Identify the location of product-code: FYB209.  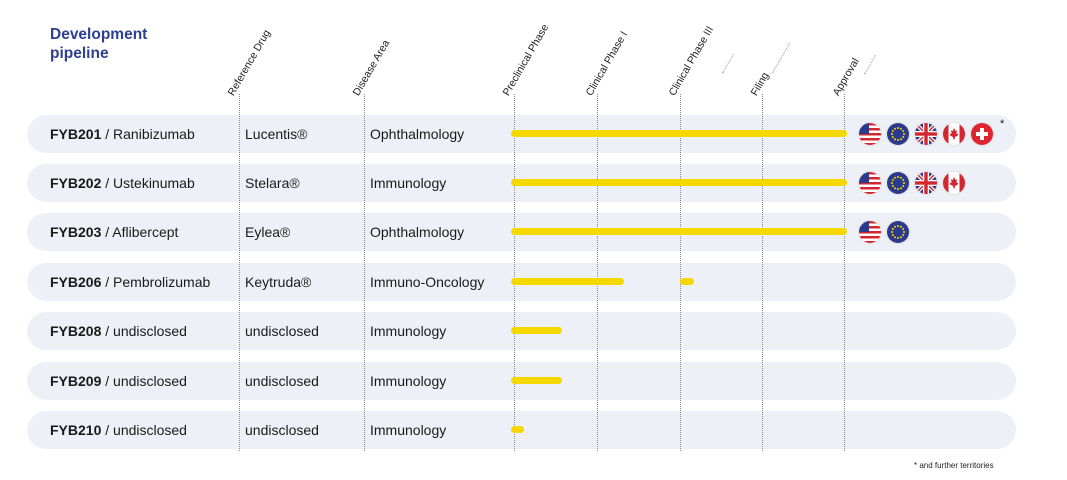
(76, 381).